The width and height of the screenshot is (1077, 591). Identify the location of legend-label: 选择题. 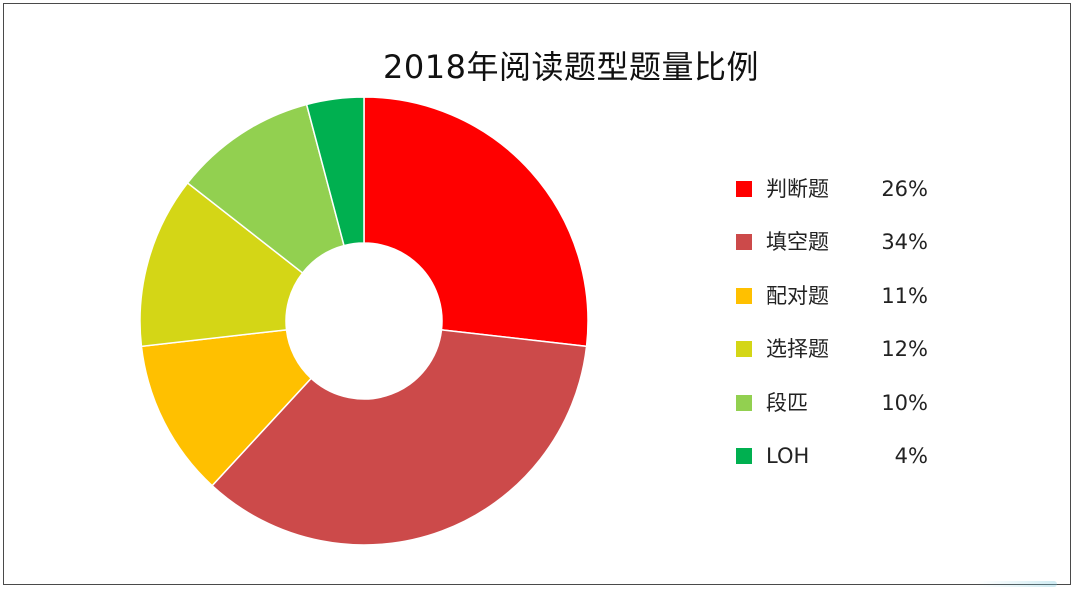
(797, 349).